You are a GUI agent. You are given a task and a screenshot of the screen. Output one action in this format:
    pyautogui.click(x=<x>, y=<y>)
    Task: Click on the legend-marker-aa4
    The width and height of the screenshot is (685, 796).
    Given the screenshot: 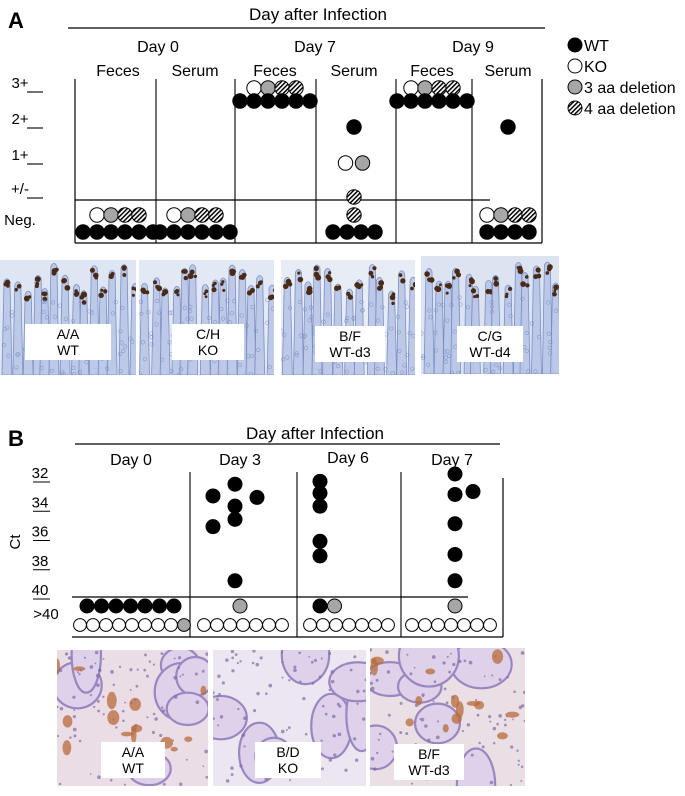 What is the action you would take?
    pyautogui.click(x=575, y=108)
    